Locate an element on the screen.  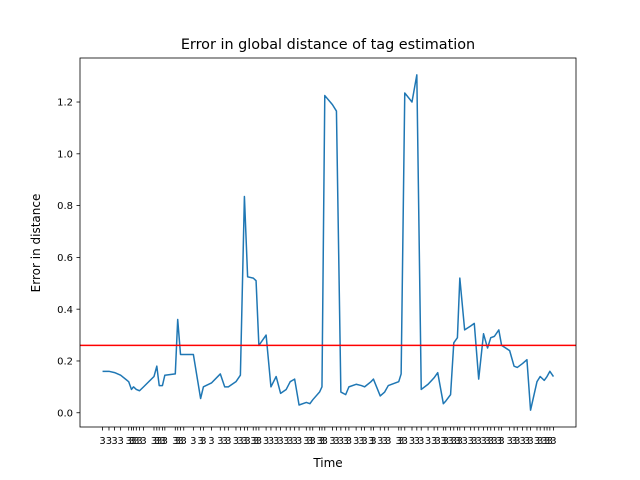
y-tick-label: 0.8 is located at coordinates (65, 206).